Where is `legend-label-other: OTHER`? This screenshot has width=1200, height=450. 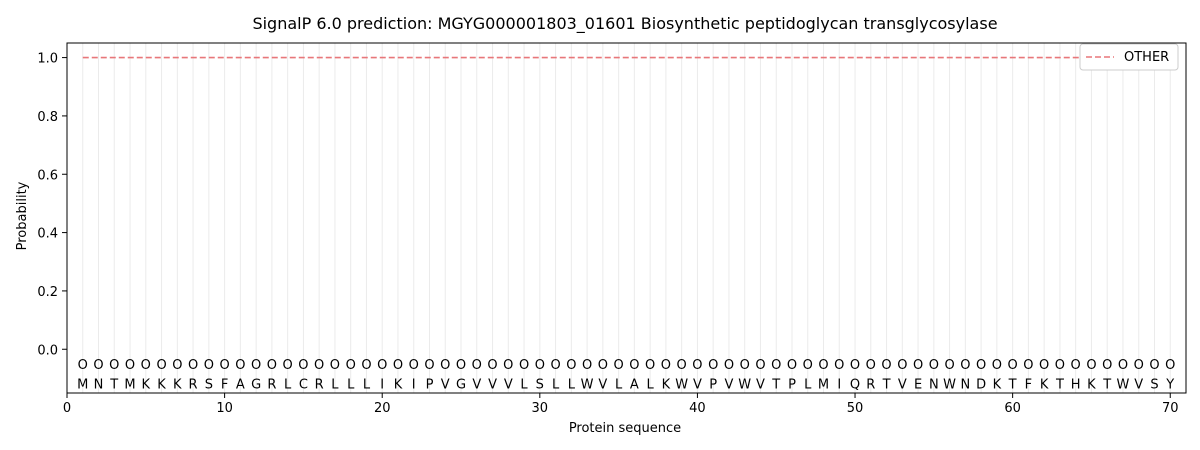
legend-label-other: OTHER is located at coordinates (1146, 57).